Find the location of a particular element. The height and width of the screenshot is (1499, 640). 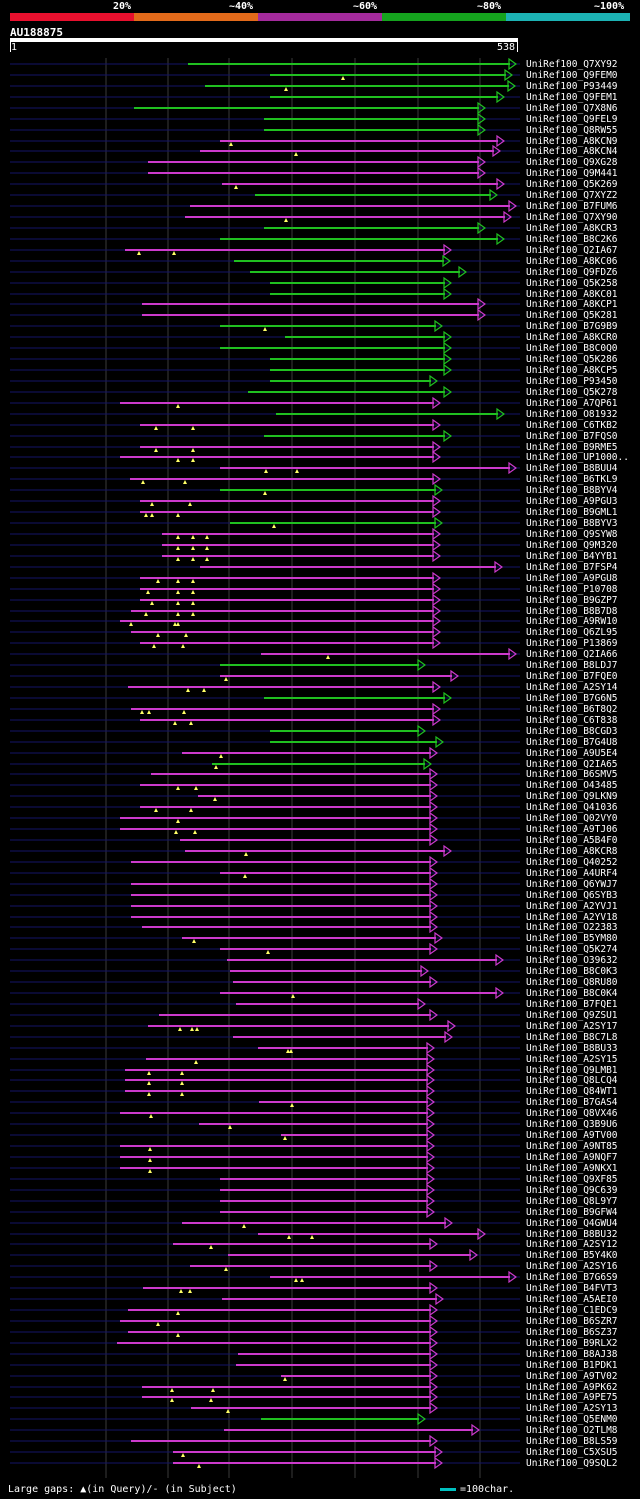

hit-label: UniRef100_O81932 is located at coordinates (572, 414).